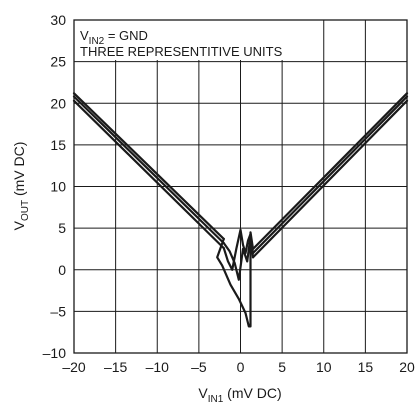 The width and height of the screenshot is (416, 407). Describe the element at coordinates (62, 270) in the screenshot. I see `y-tick-label: 0` at that location.